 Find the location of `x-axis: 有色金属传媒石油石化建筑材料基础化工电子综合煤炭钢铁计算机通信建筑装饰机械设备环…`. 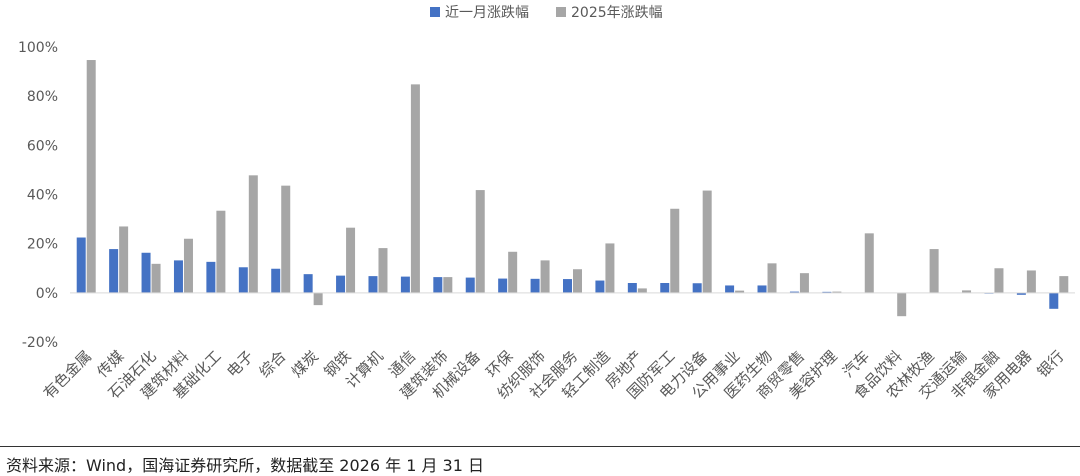

x-axis: 有色金属传媒石油石化建筑材料基础化工电子综合煤炭钢铁计算机通信建筑装饰机械设备环… is located at coordinates (554, 374).